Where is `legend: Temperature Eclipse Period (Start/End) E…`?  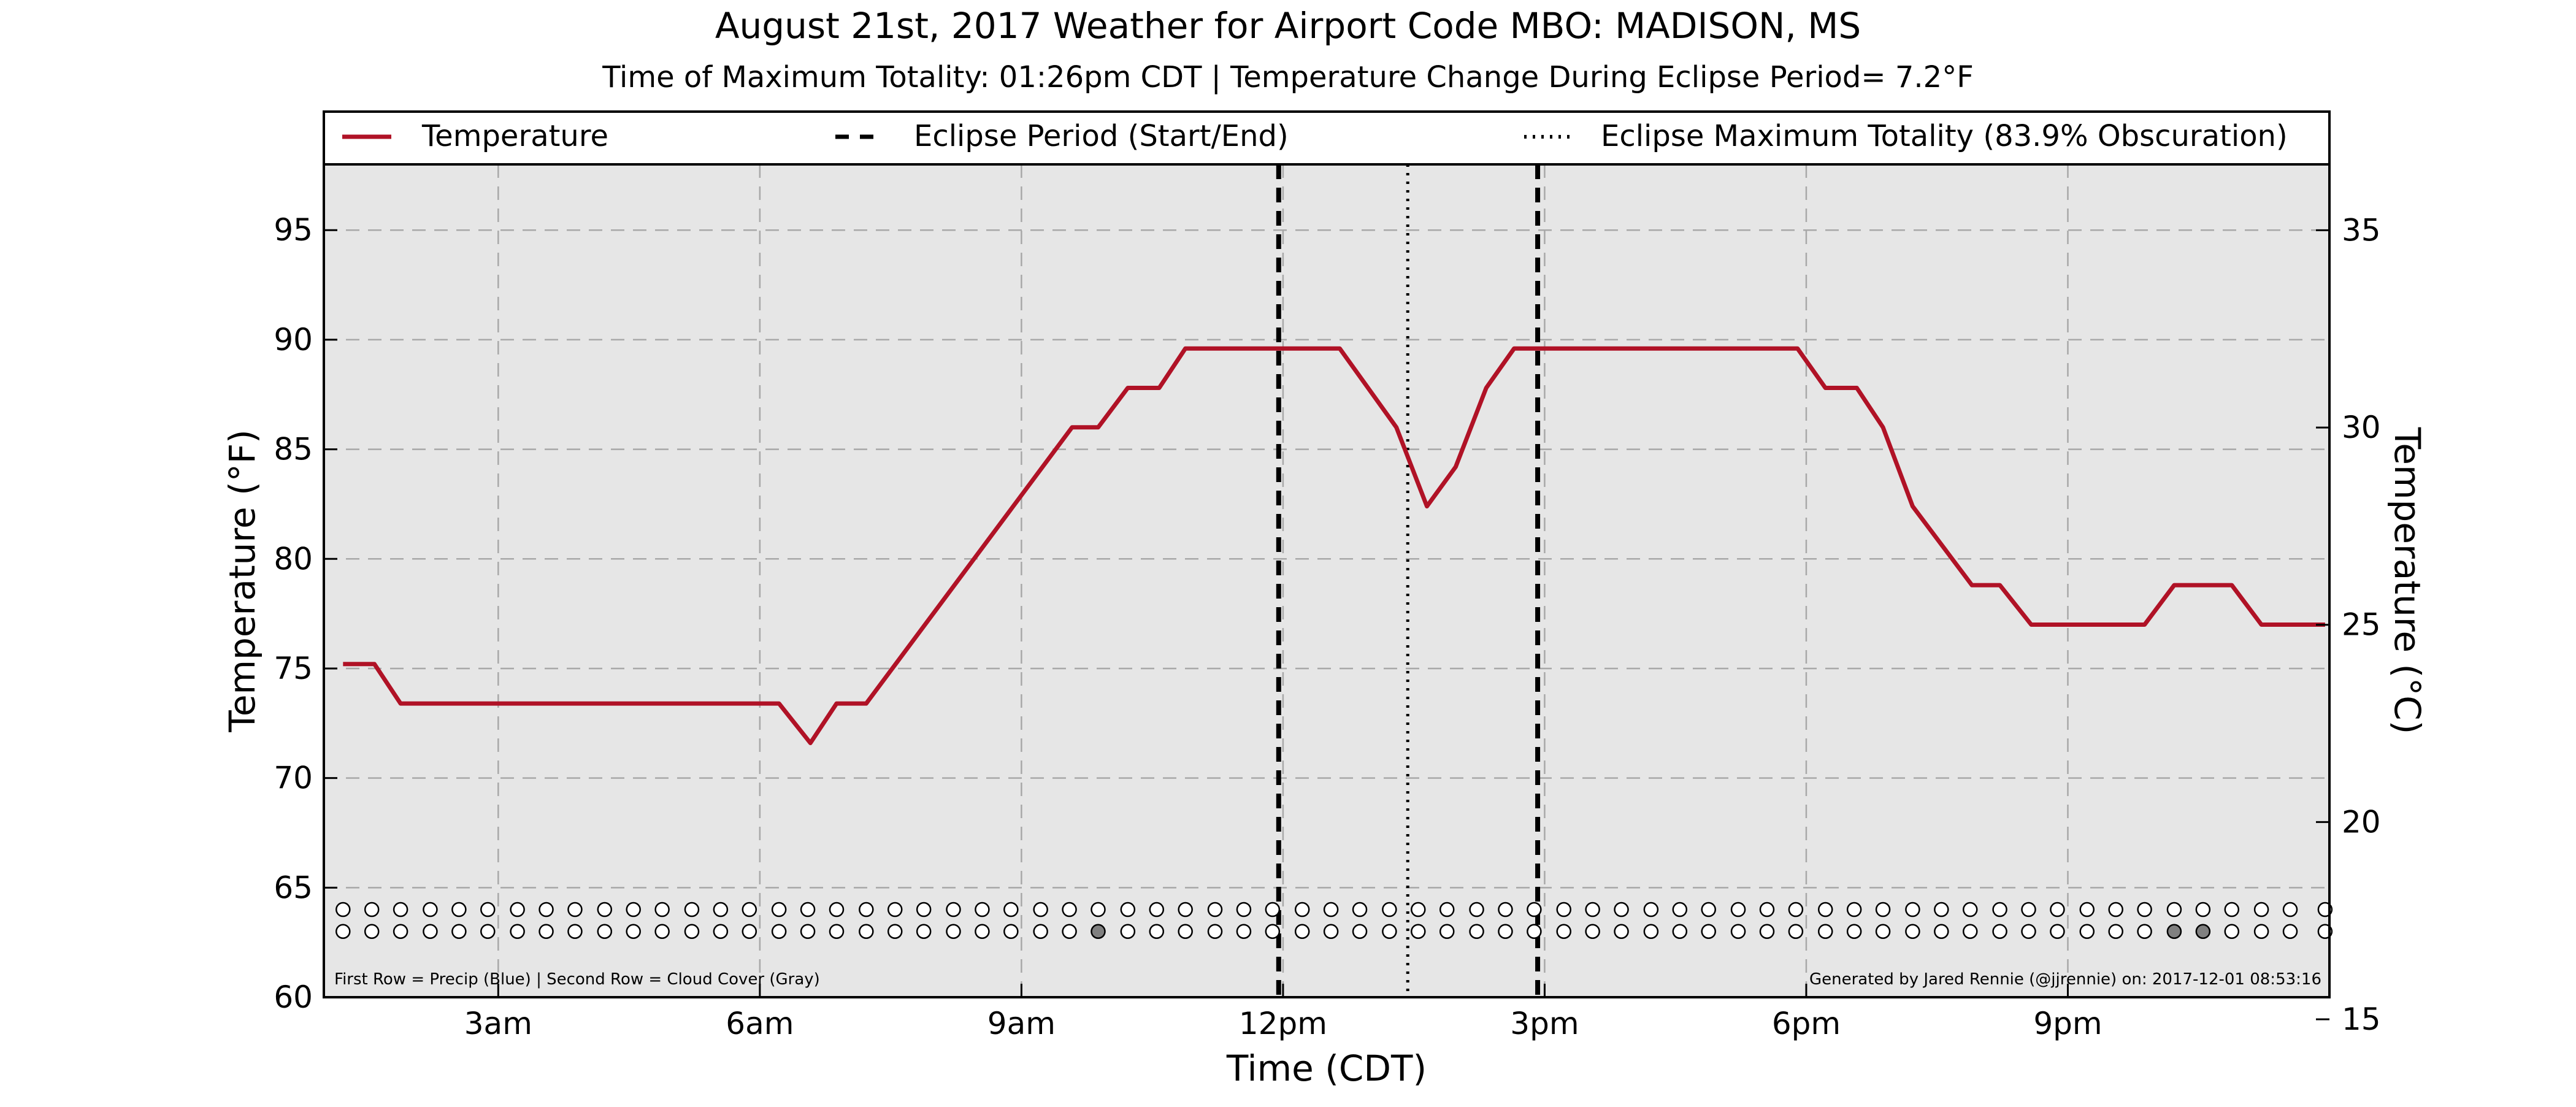
legend: Temperature Eclipse Period (Start/End) E… is located at coordinates (1327, 138).